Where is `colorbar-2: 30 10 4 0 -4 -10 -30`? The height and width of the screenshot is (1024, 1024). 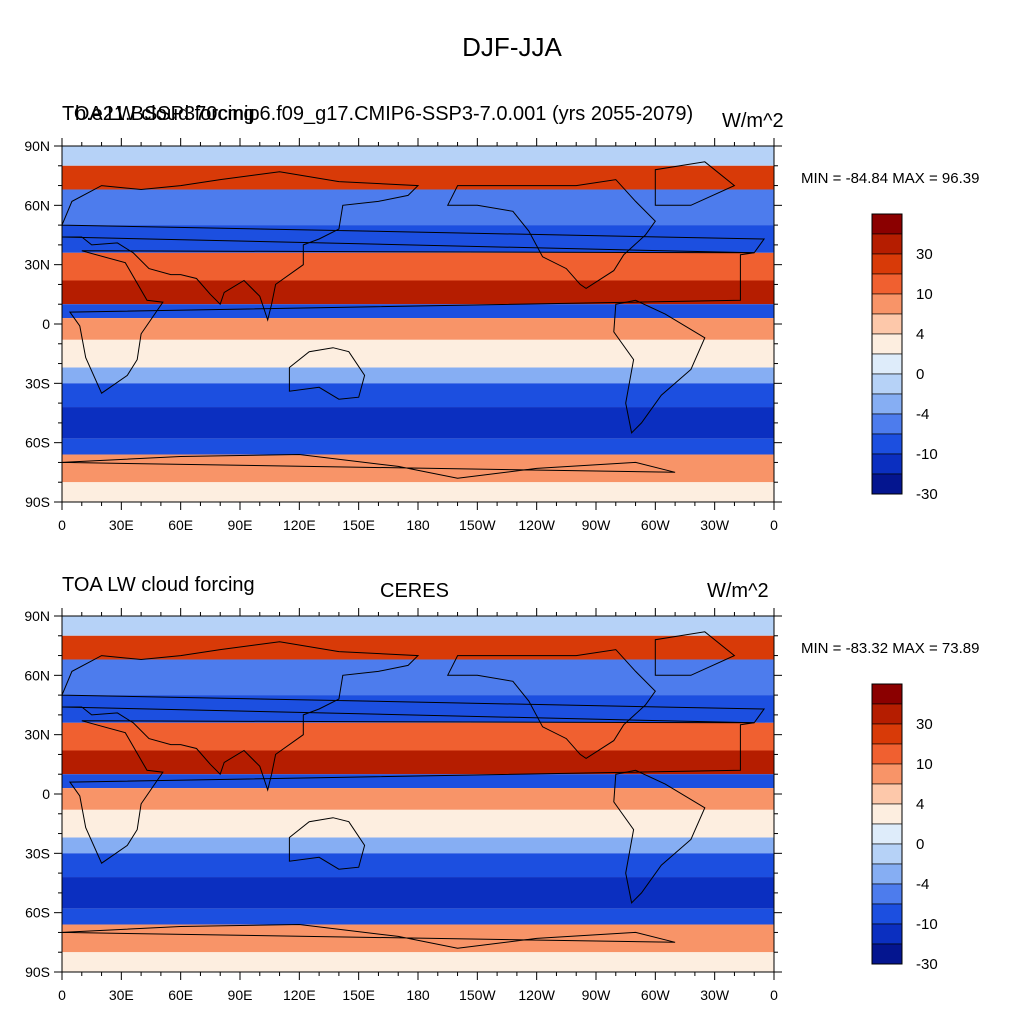
colorbar-2: 30 10 4 0 -4 -10 -30 is located at coordinates (904, 828).